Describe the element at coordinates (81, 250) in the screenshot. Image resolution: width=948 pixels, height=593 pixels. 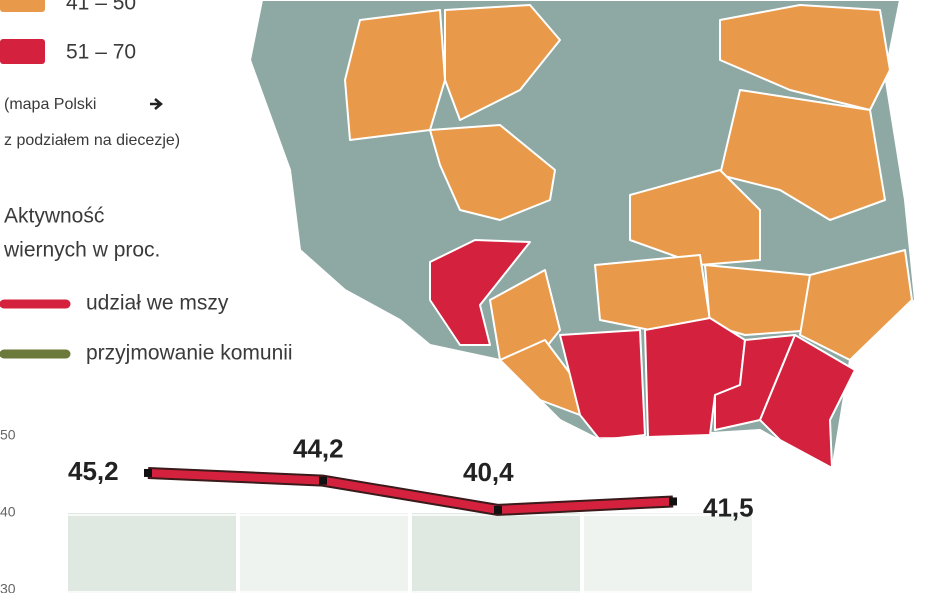
I see `chart-title: wiernych w proc.` at that location.